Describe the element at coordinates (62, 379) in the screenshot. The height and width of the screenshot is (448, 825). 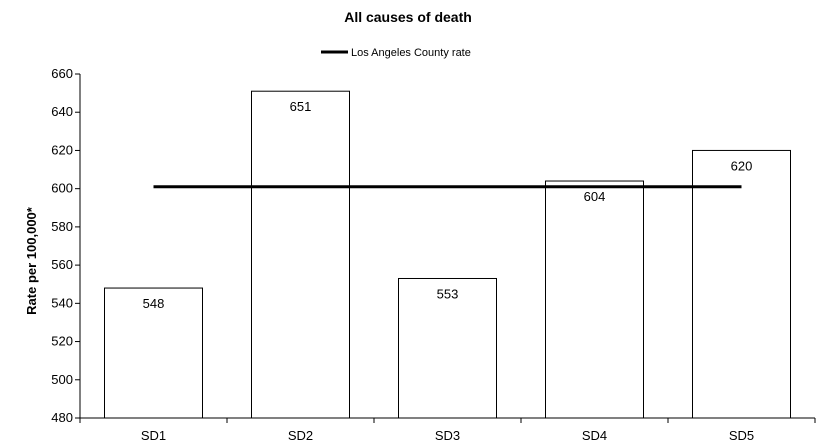
I see `y-tick-label: 500` at that location.